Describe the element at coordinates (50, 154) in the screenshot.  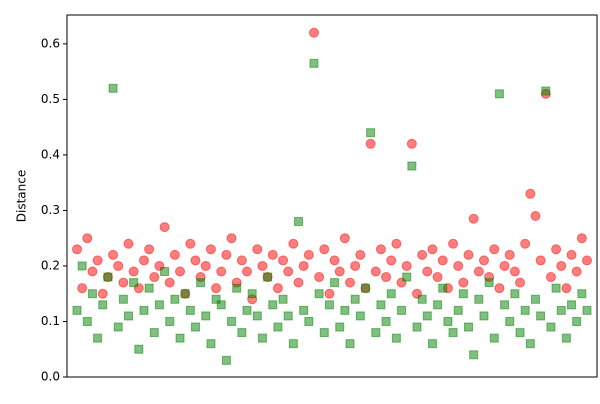
I see `y-tick-label: 0.4` at that location.